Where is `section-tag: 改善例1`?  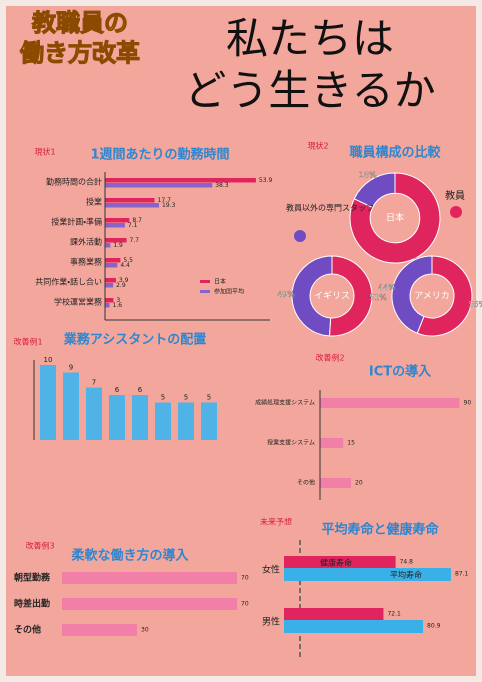
section-tag: 改善例1 is located at coordinates (27, 342).